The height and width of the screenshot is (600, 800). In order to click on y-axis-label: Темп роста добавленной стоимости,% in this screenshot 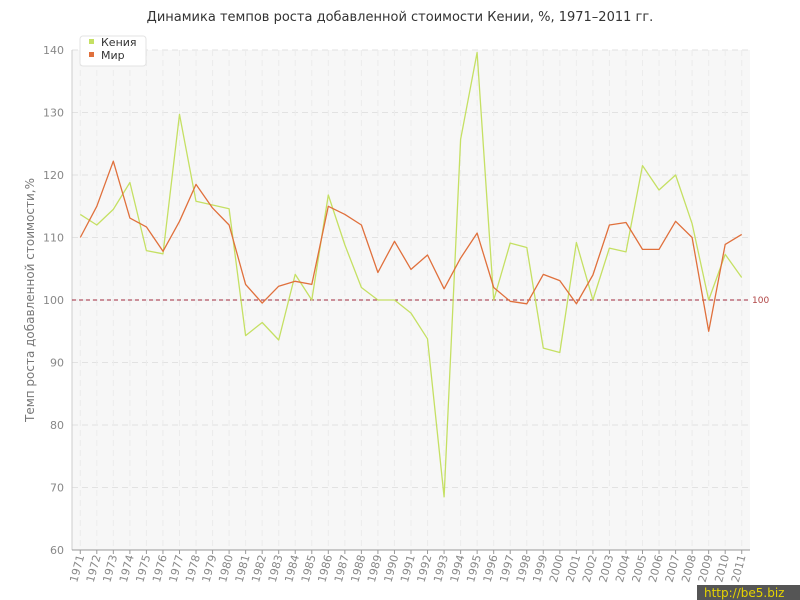, I will do `click(30, 300)`.